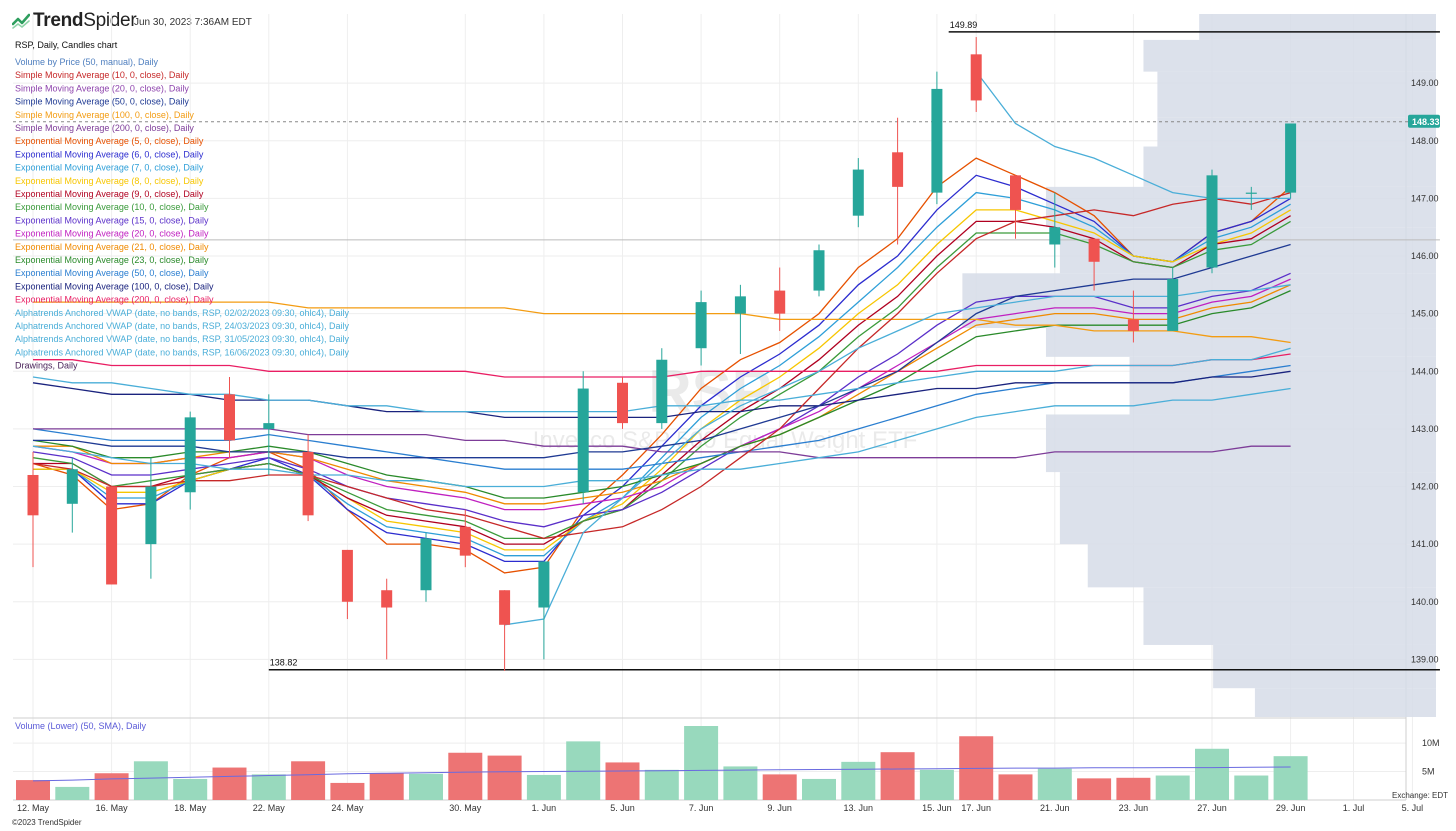 The height and width of the screenshot is (831, 1456). Describe the element at coordinates (1425, 659) in the screenshot. I see `y-tick-label: 139.00` at that location.